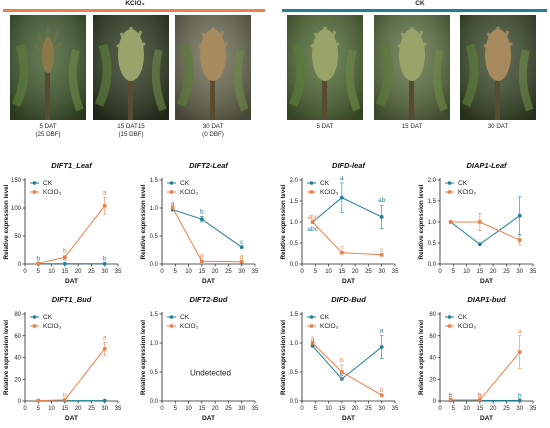  Describe the element at coordinates (72, 299) in the screenshot. I see `chart-title: DIFT1_Bud` at that location.